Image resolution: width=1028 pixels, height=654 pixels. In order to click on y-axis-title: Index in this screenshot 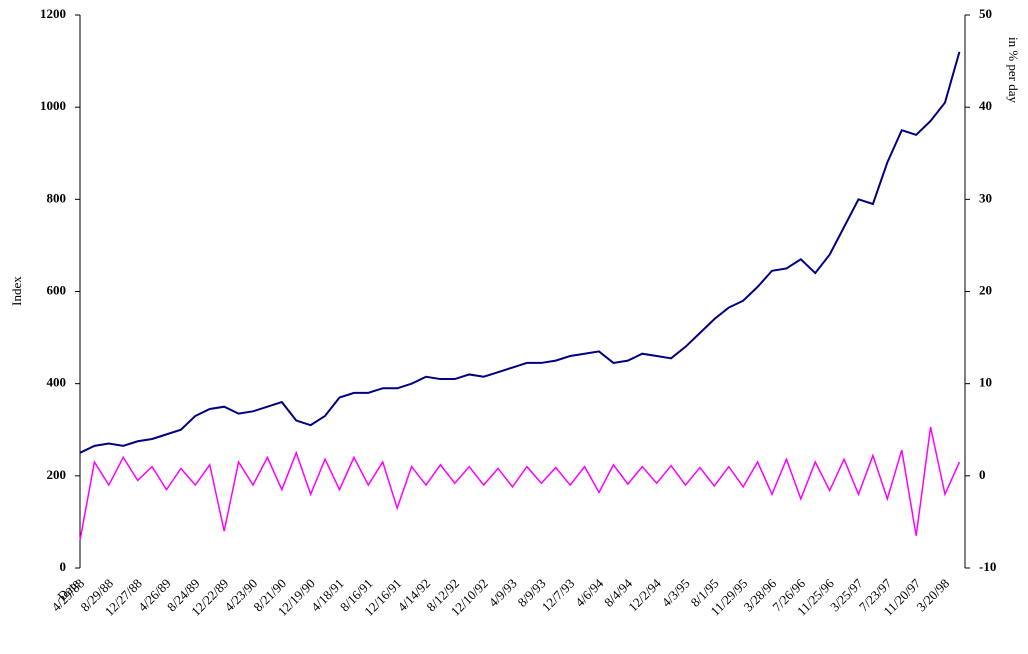, I will do `click(16, 291)`.